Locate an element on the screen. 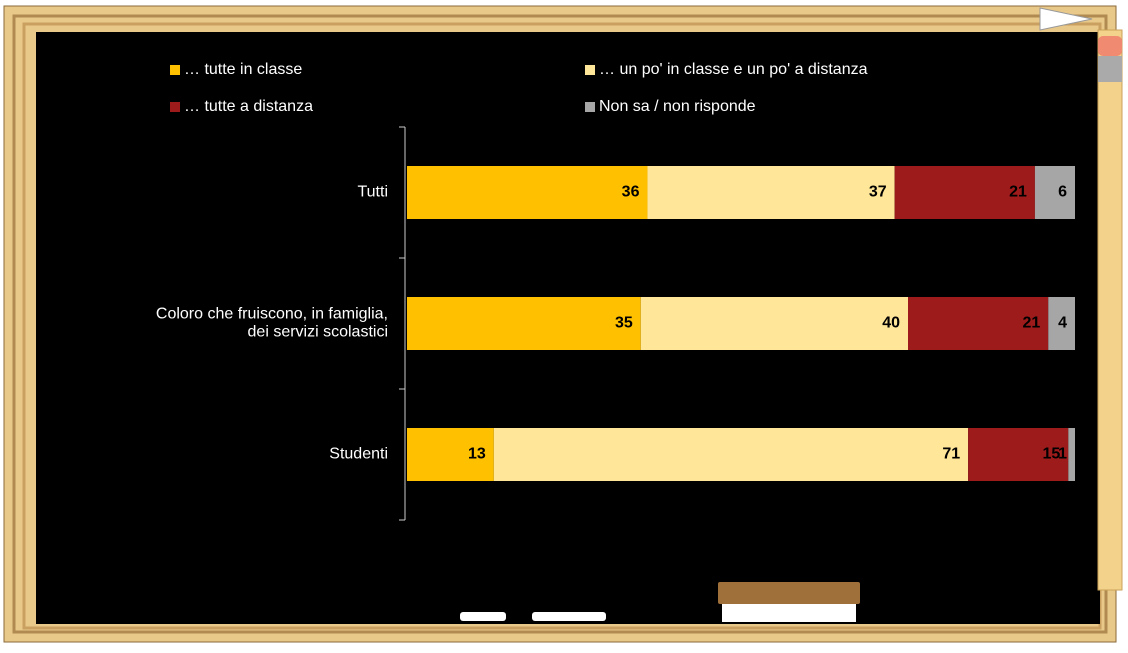  legend-label: … tutte a distanza is located at coordinates (248, 106).